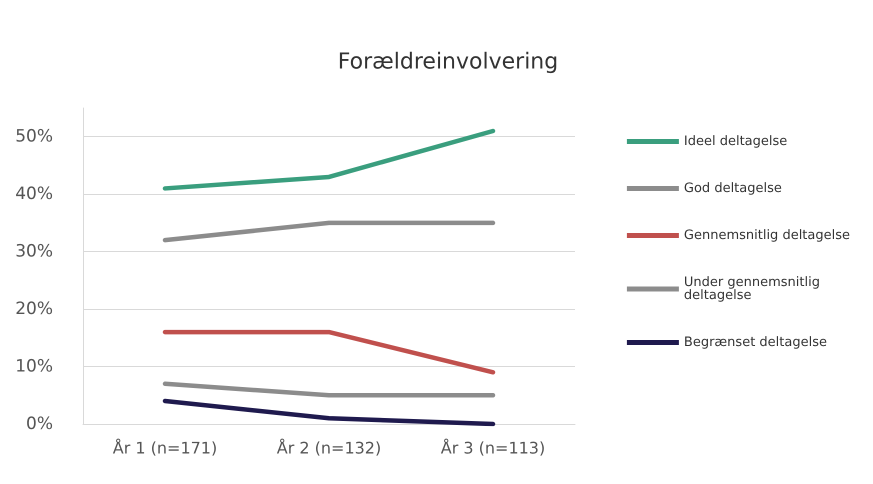  What do you see at coordinates (736, 141) in the screenshot?
I see `legend-label: Ideel deltagelse` at bounding box center [736, 141].